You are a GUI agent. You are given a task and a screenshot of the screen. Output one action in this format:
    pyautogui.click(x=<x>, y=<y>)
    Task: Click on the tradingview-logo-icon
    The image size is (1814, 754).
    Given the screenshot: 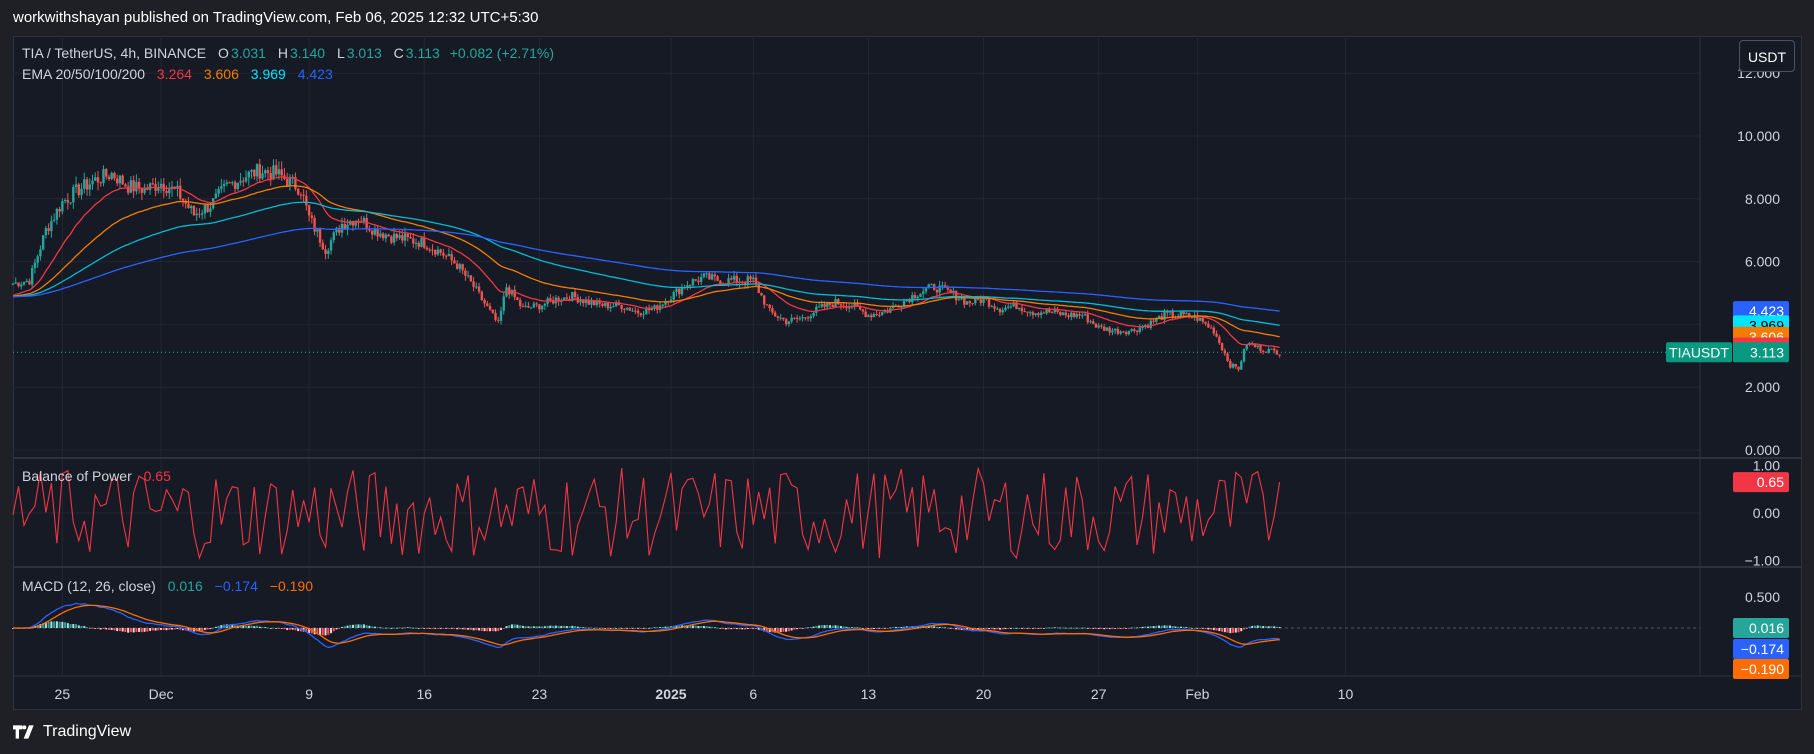 What is the action you would take?
    pyautogui.click(x=23, y=732)
    